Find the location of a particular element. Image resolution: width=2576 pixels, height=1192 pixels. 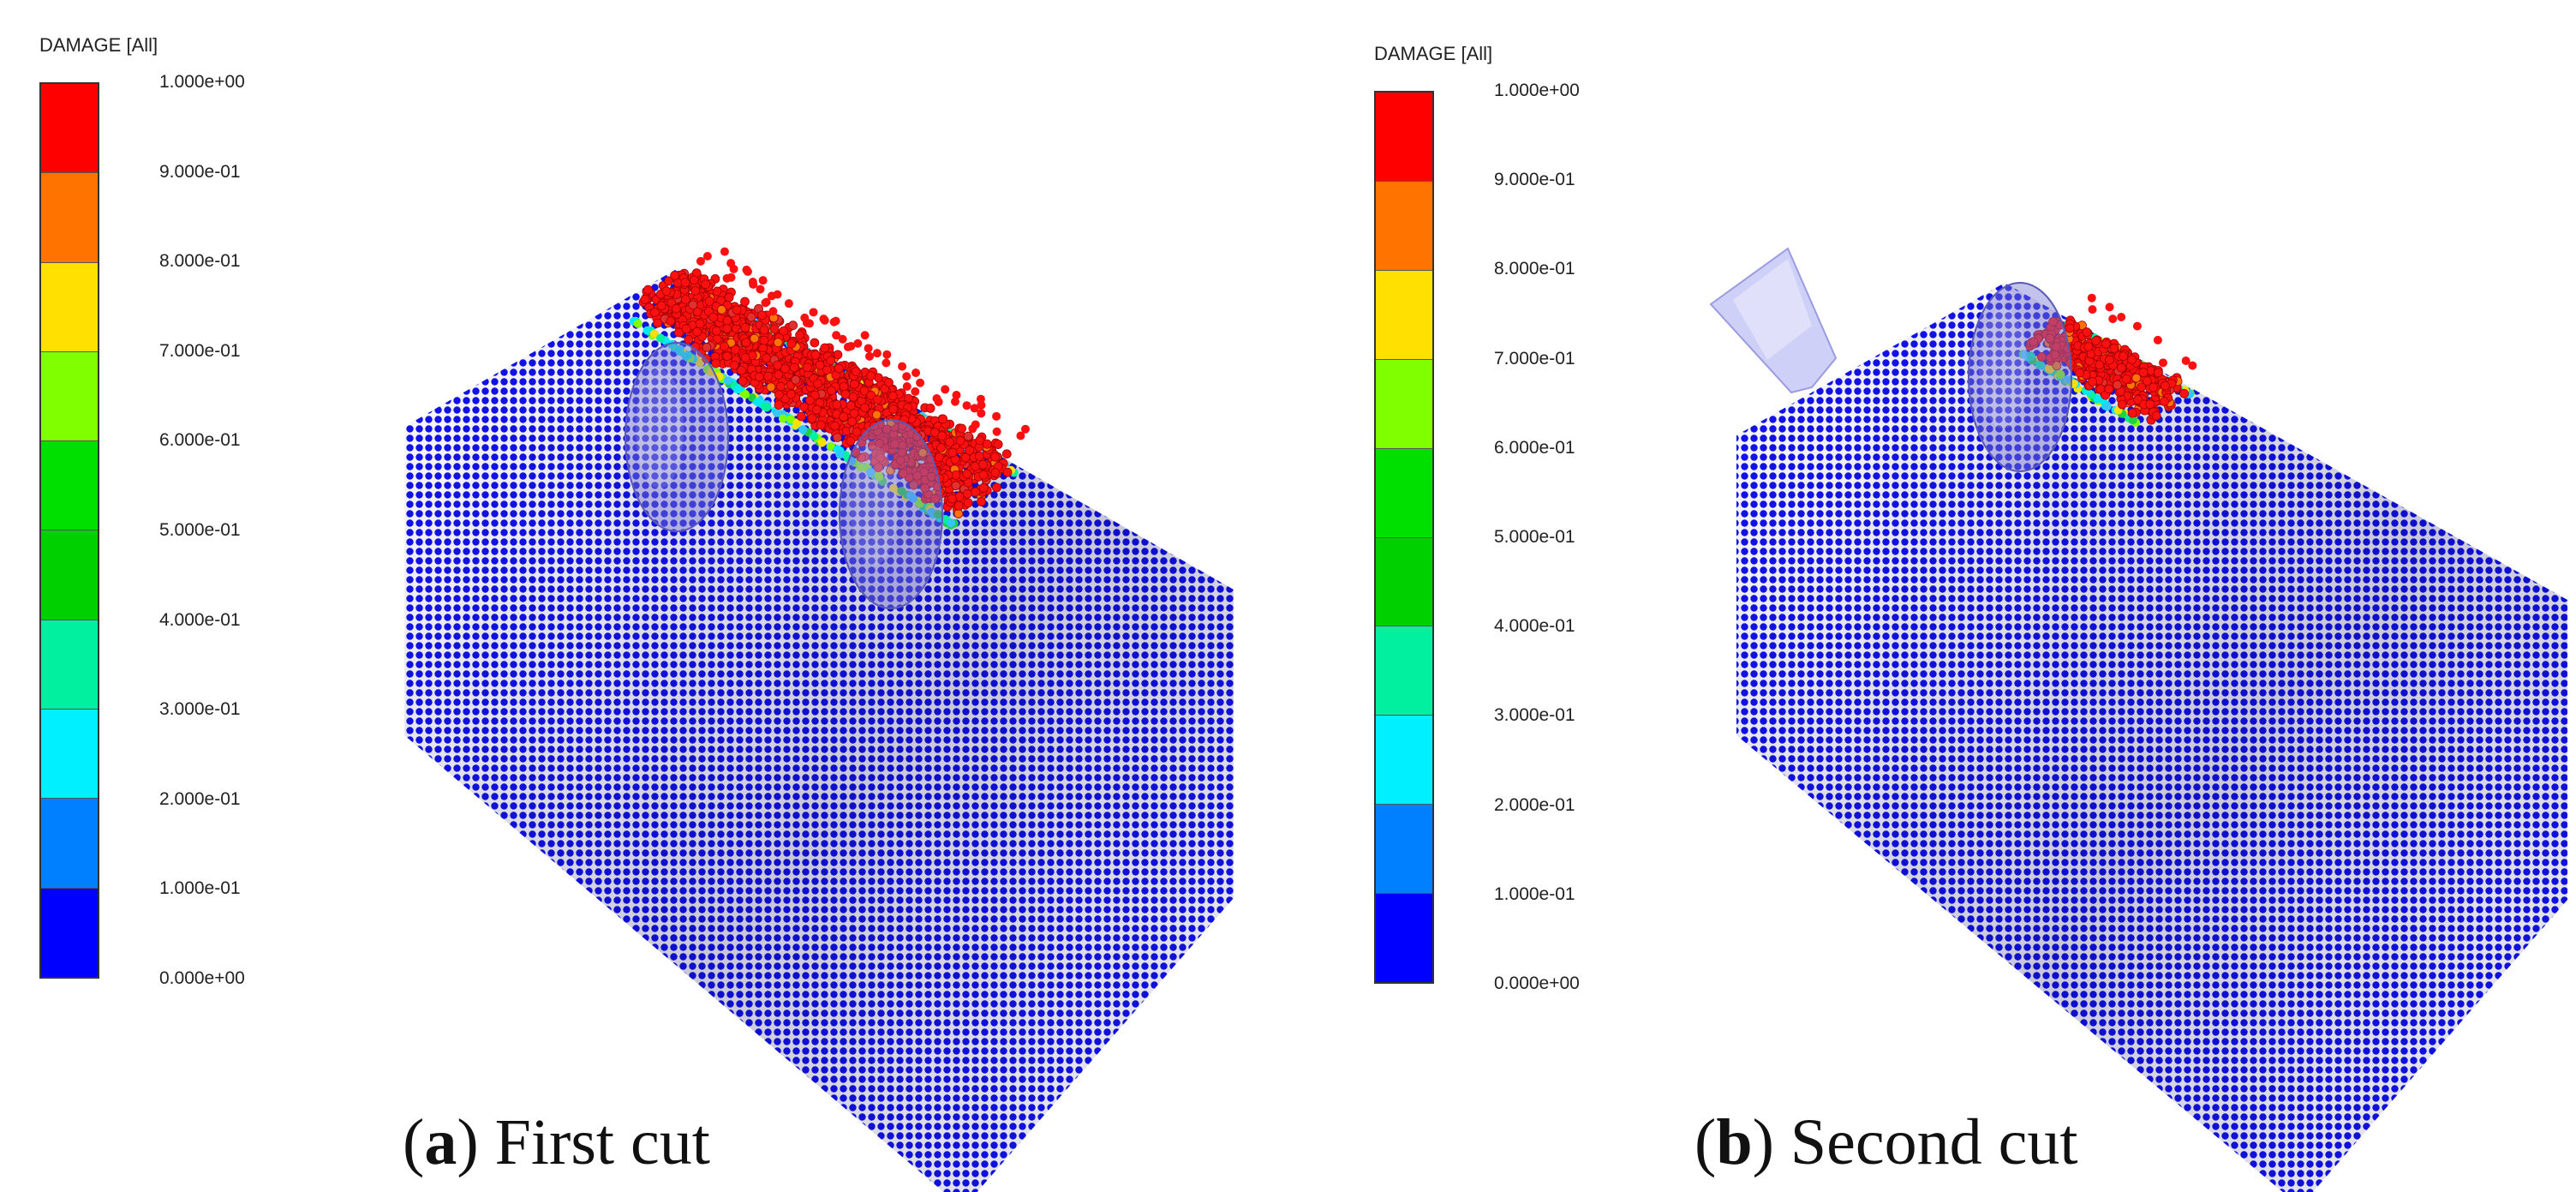

caption-letter: a is located at coordinates (441, 1142).